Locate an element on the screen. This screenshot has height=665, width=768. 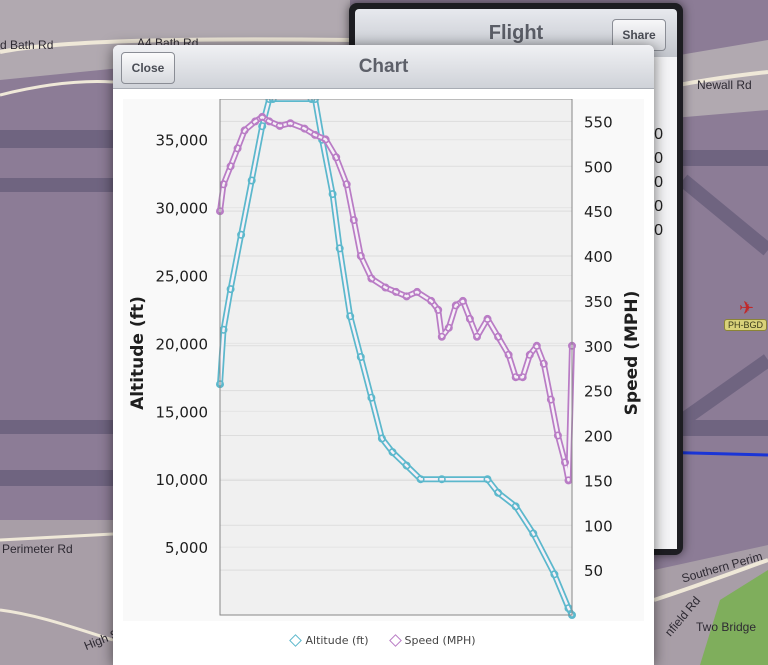
close-button: Close is located at coordinates (148, 68).